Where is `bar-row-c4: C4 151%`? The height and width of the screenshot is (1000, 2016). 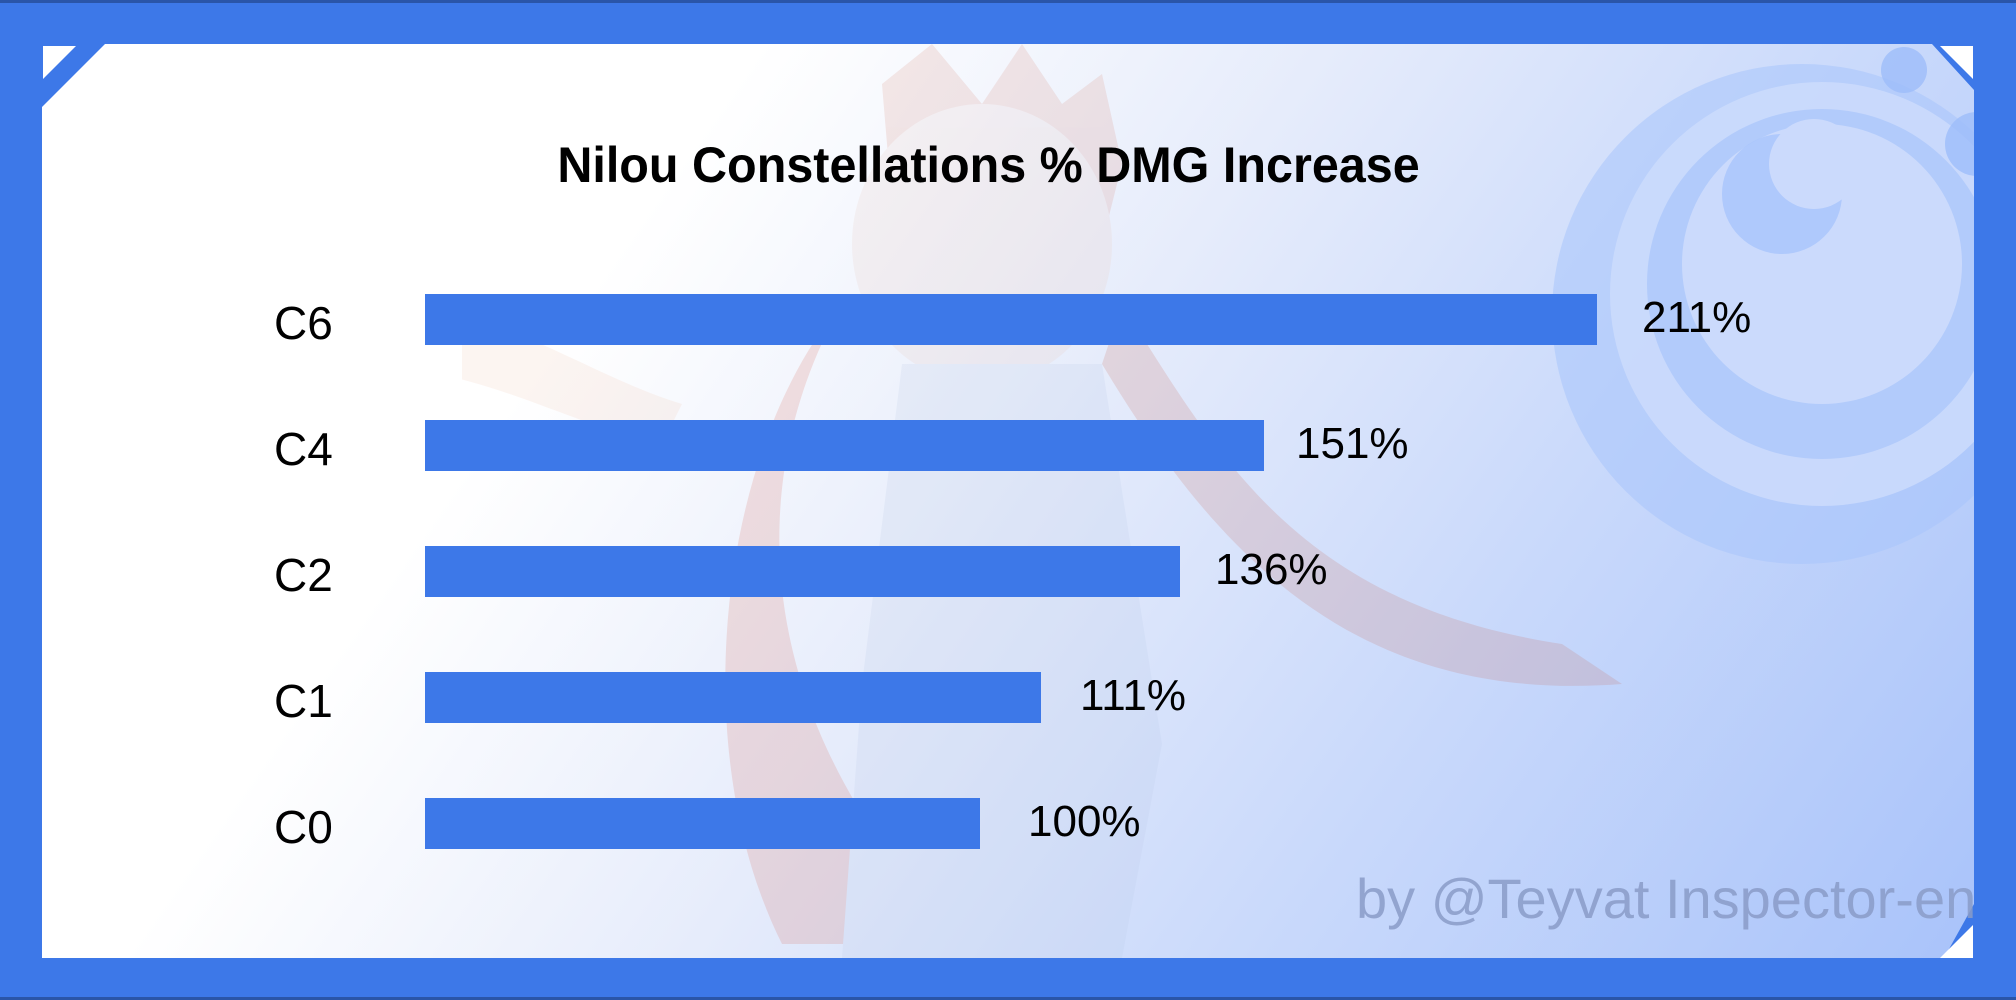 bar-row-c4: C4 151% is located at coordinates (1008, 447).